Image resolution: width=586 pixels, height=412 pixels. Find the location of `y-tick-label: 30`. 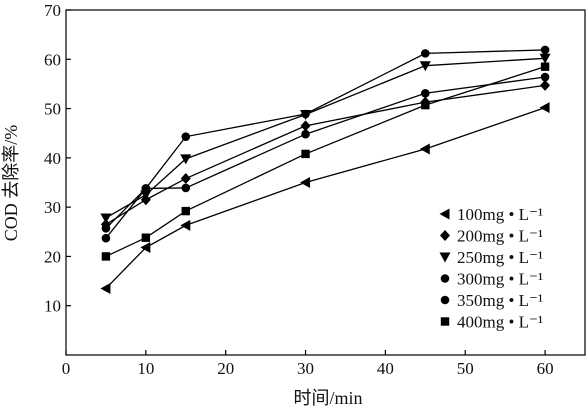

y-tick-label: 30 is located at coordinates (52, 207).